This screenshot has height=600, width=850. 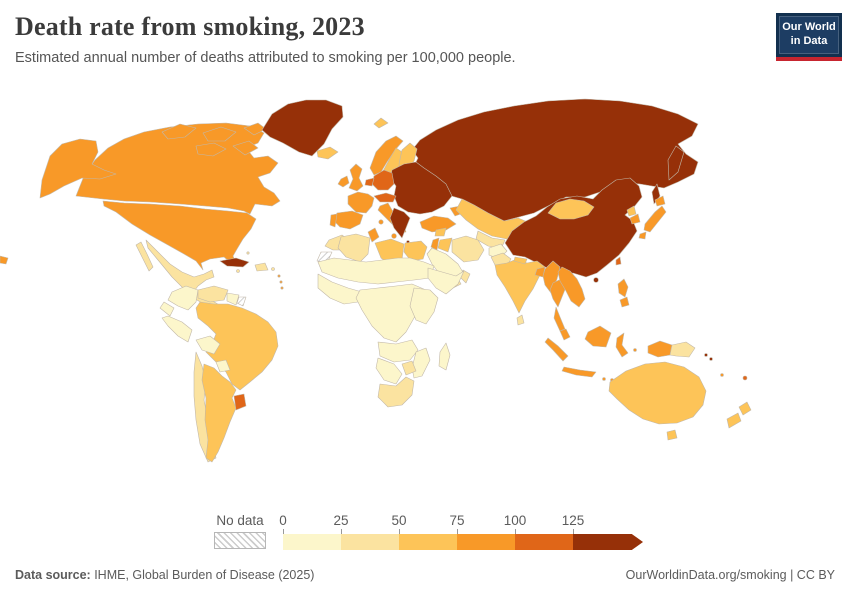 What do you see at coordinates (660, 349) in the screenshot?
I see `country-indonesia-west-new-guinea` at bounding box center [660, 349].